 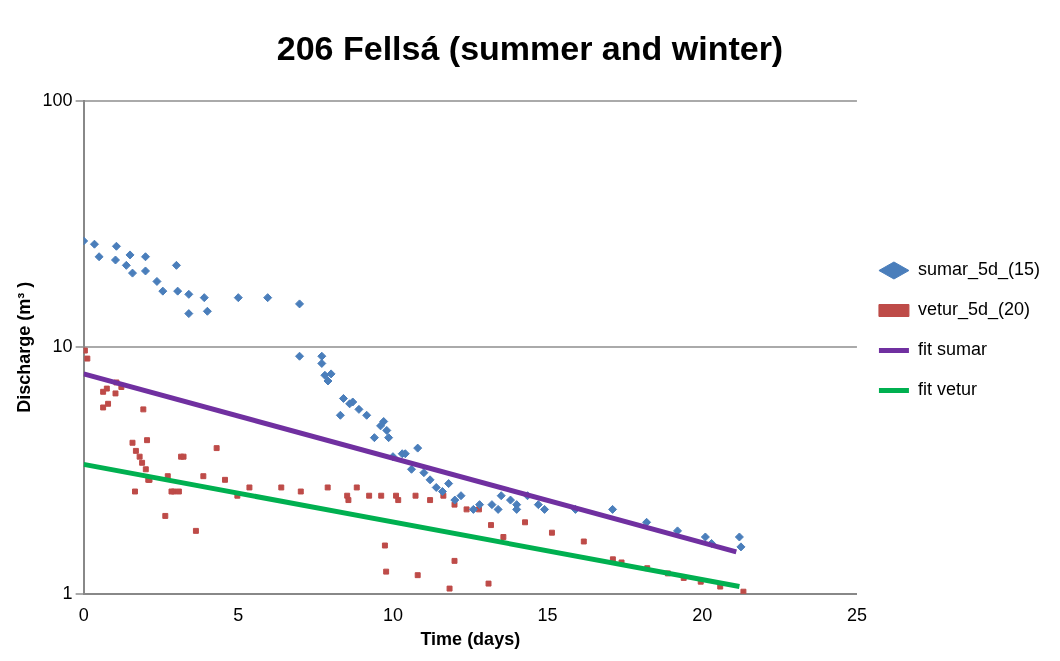 I want to click on legend-label: sumar_5d_(15), so click(x=978, y=270).